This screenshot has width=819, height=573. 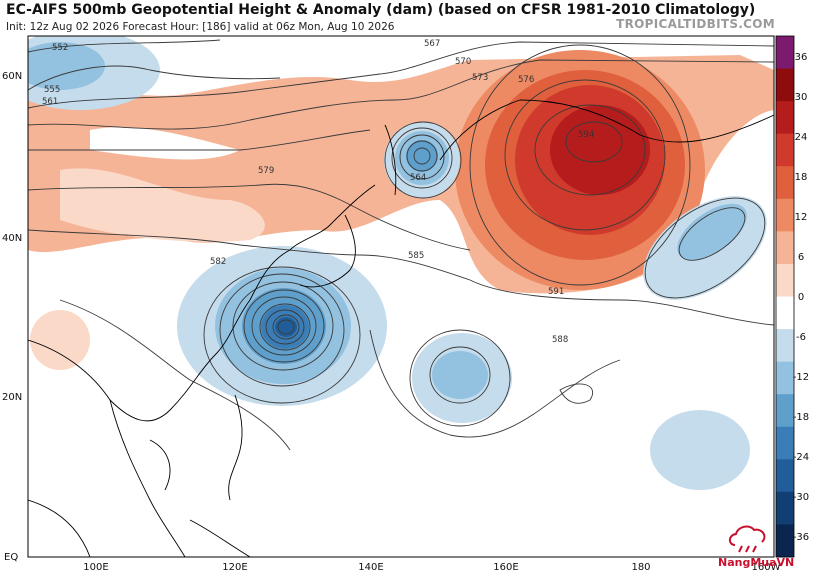 What do you see at coordinates (695, 24) in the screenshot?
I see `site-credit: TROPICALTIDBITS.COM` at bounding box center [695, 24].